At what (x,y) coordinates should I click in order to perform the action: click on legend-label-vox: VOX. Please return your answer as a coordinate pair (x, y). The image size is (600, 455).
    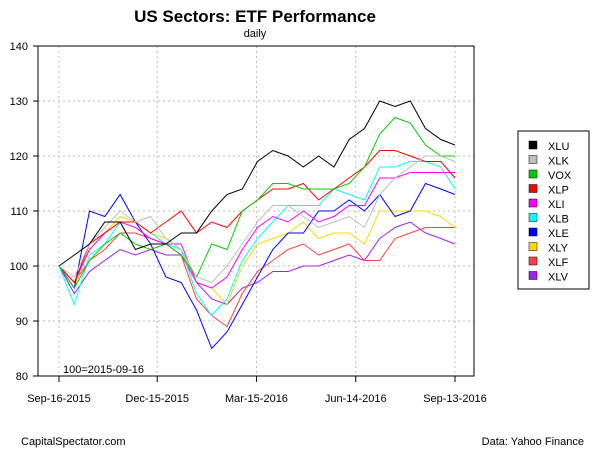
    Looking at the image, I should click on (560, 176).